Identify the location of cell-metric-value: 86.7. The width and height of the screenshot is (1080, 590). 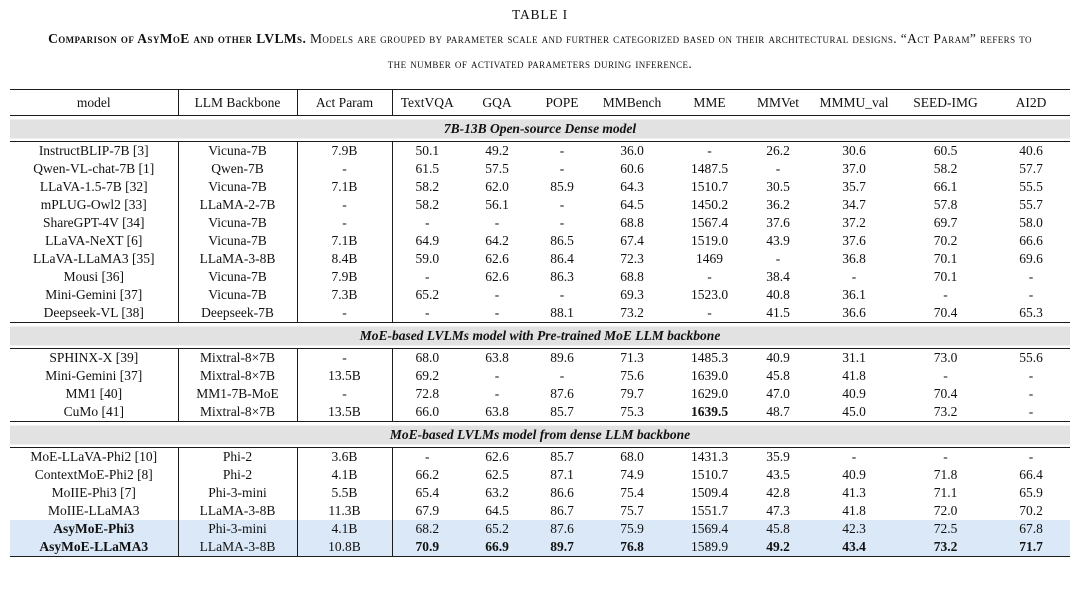
(562, 510).